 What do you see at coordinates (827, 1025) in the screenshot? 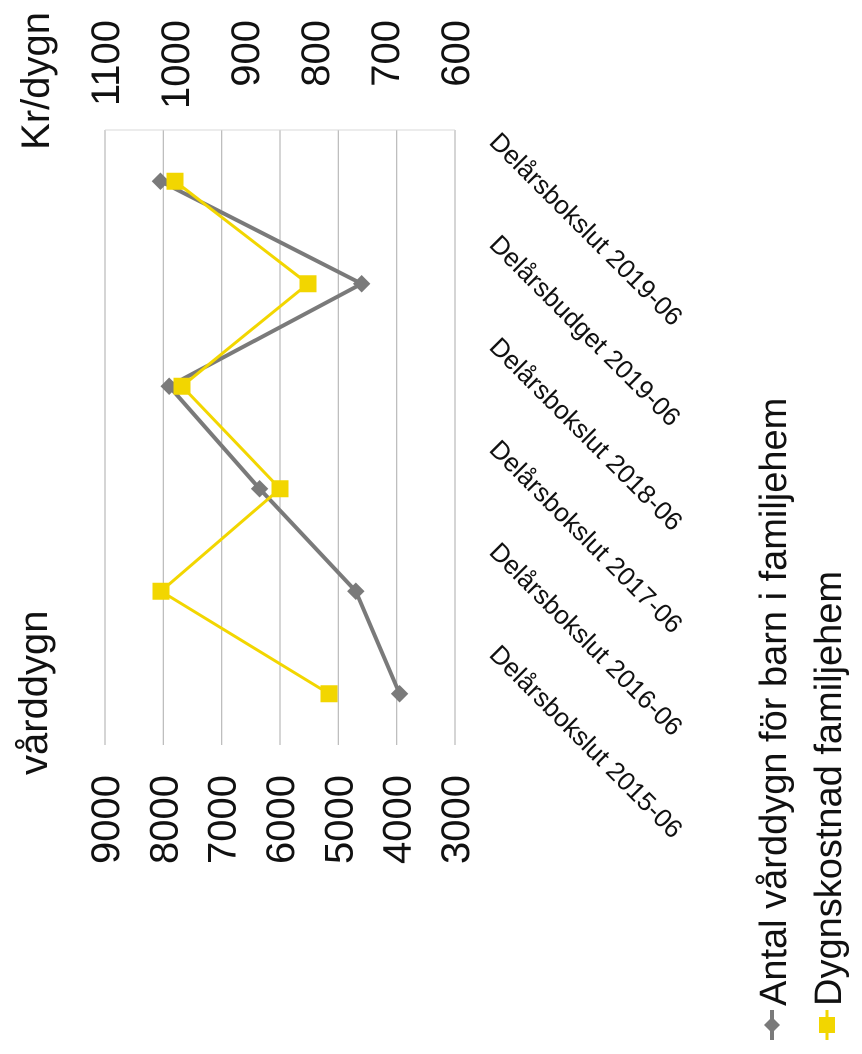
I see `legend-marker-square` at bounding box center [827, 1025].